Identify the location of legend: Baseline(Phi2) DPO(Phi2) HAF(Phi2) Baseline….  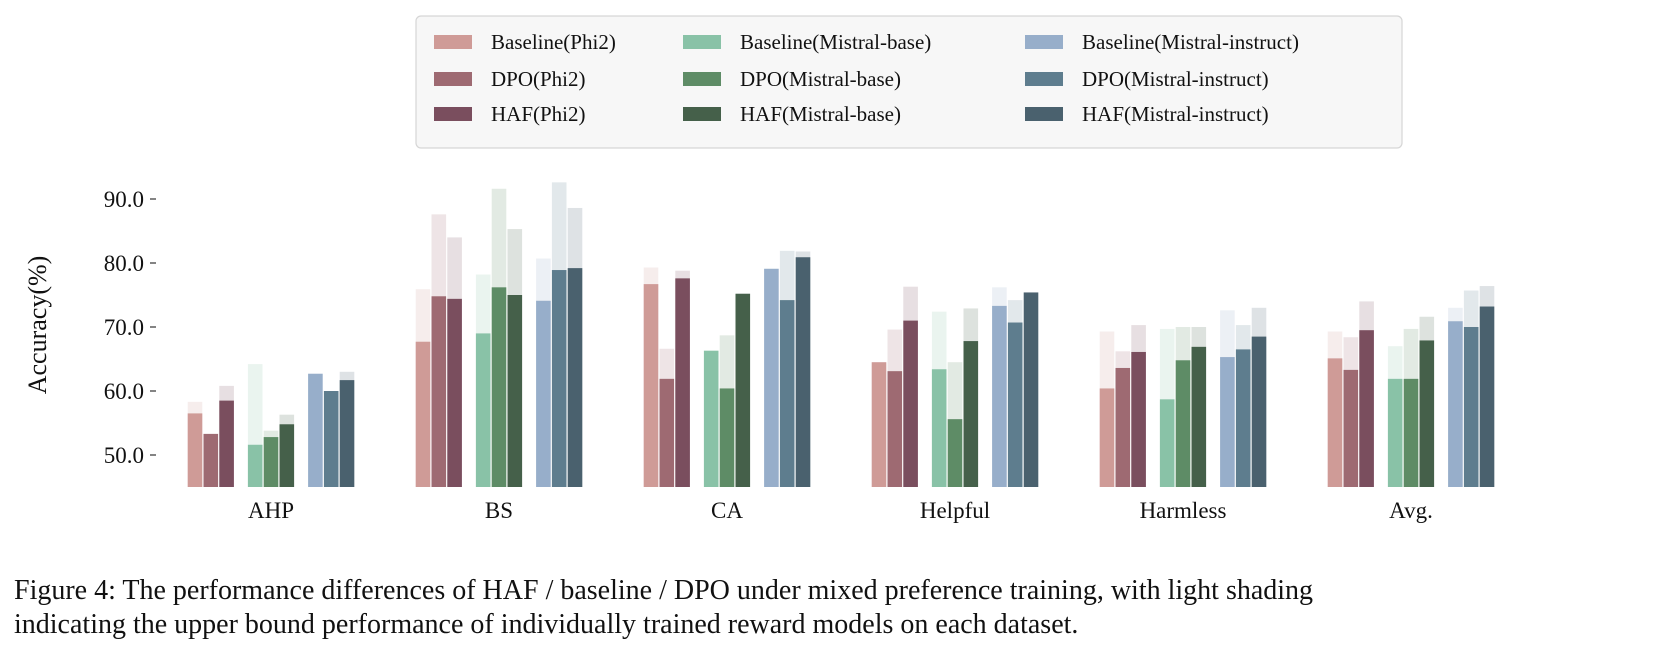
(866, 78).